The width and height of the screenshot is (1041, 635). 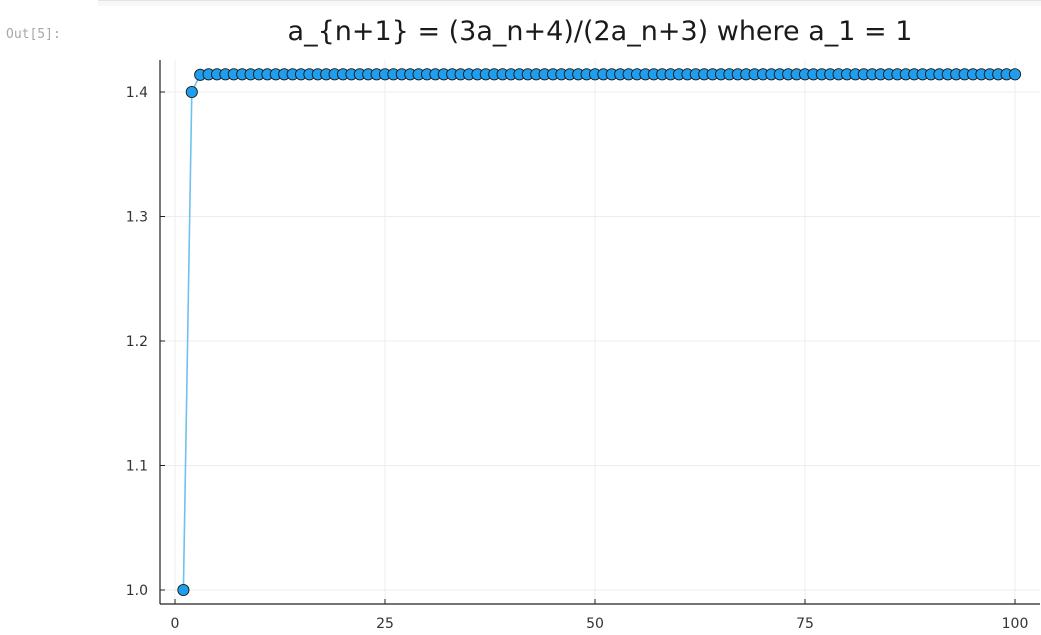 I want to click on y-tick-label: 1.2, so click(x=137, y=342).